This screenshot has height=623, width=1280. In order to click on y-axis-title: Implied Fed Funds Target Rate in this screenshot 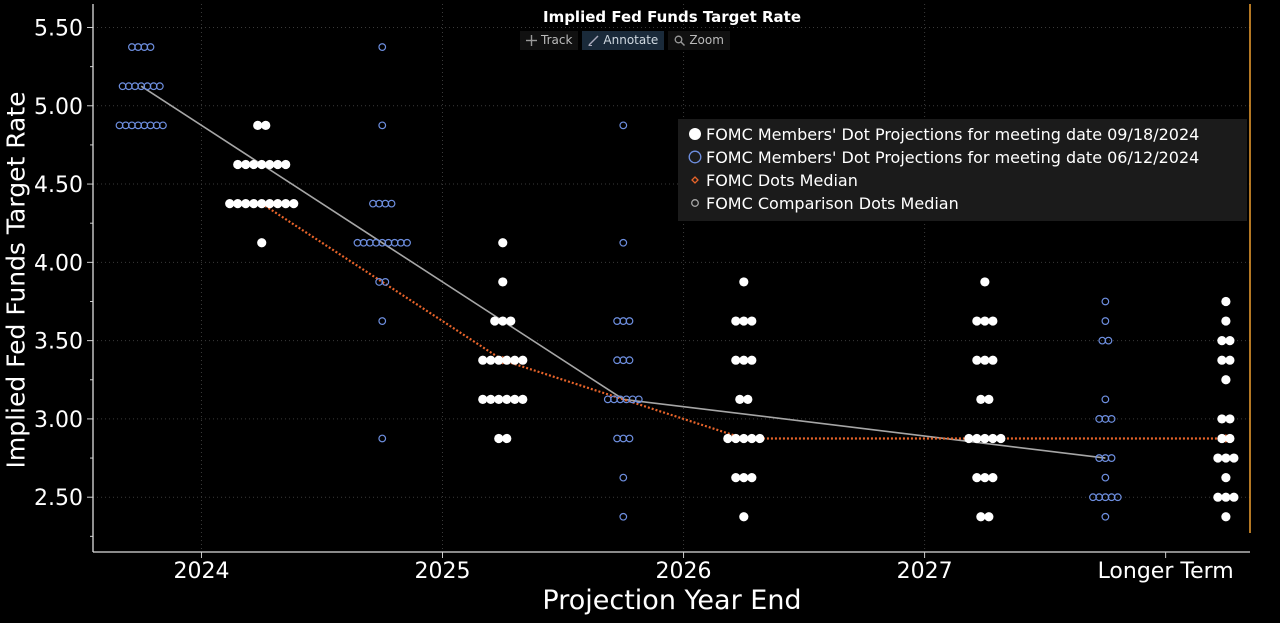, I will do `click(16, 280)`.